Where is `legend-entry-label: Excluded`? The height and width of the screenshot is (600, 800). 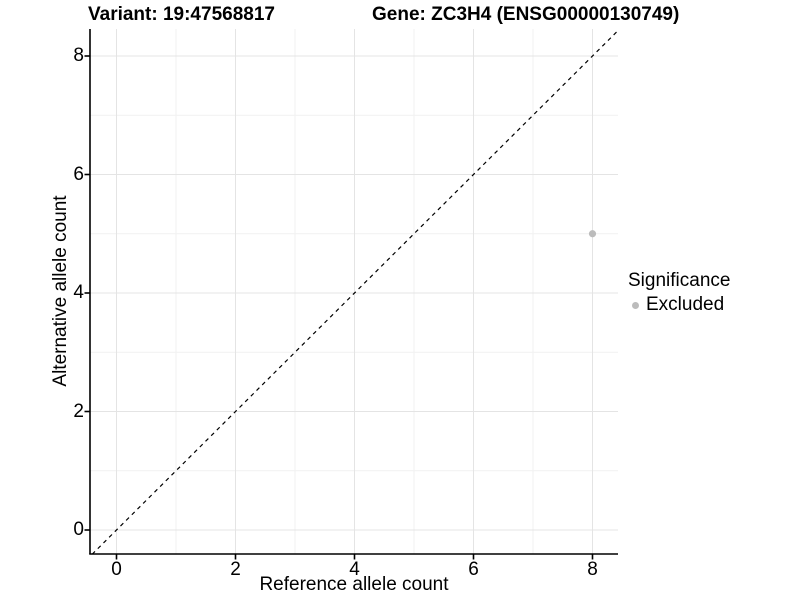
legend-entry-label: Excluded is located at coordinates (685, 304).